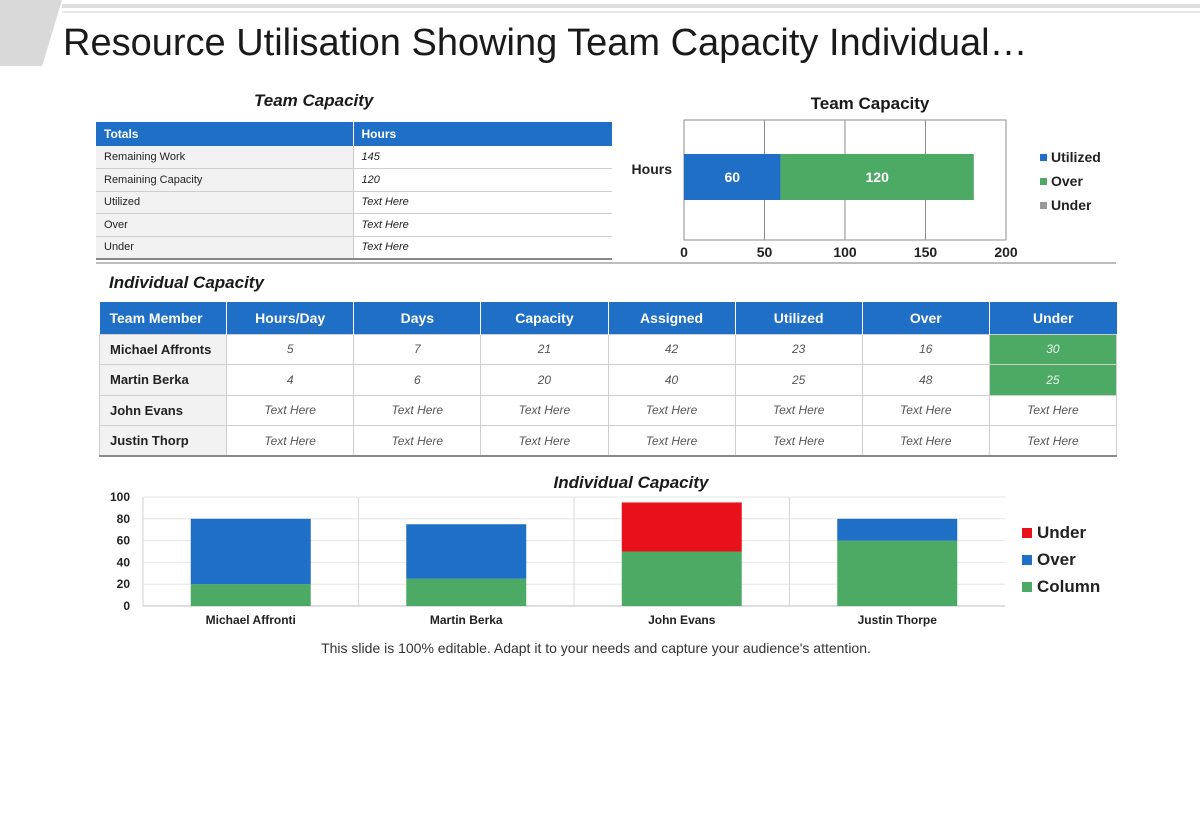  I want to click on column-header: Totals, so click(225, 134).